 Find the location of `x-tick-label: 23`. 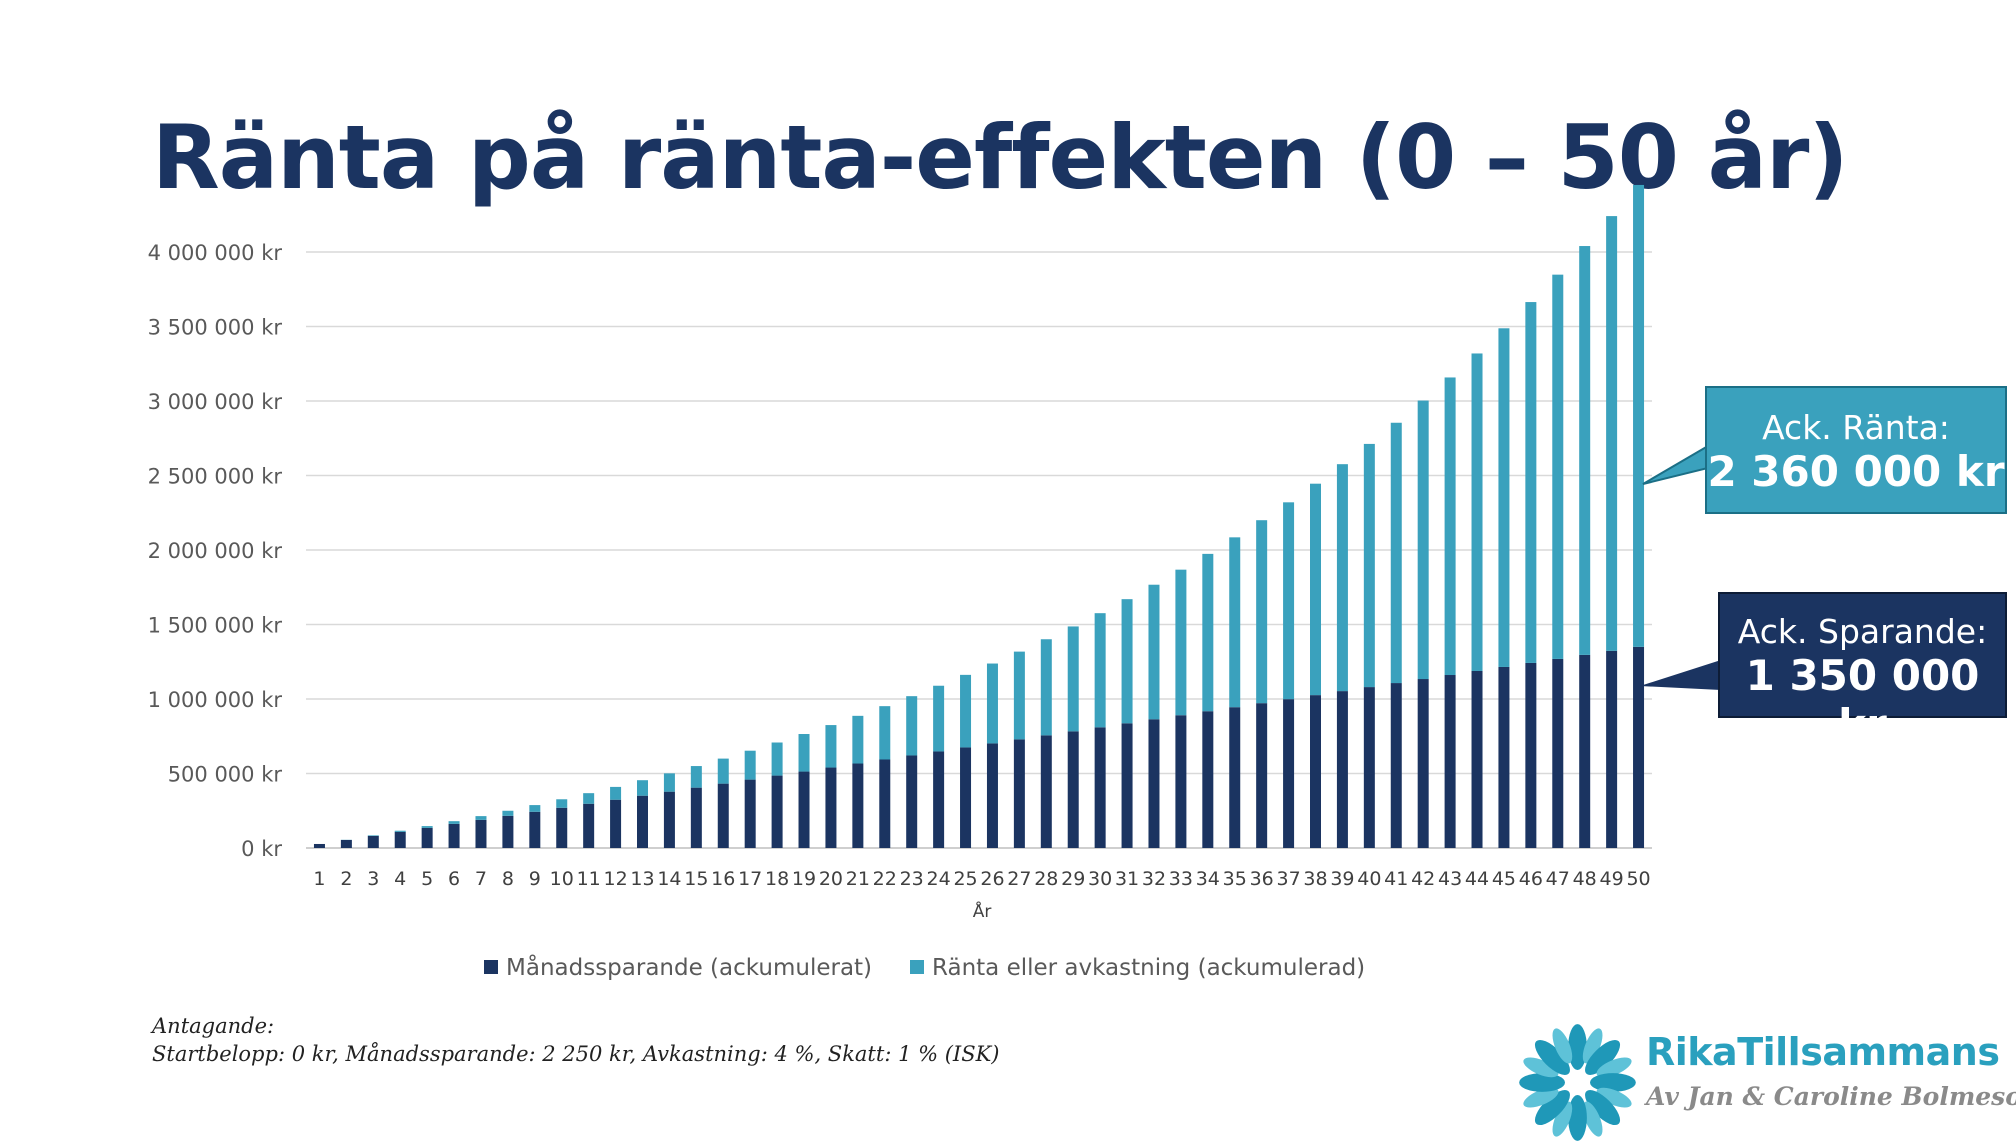

x-tick-label: 23 is located at coordinates (912, 879).